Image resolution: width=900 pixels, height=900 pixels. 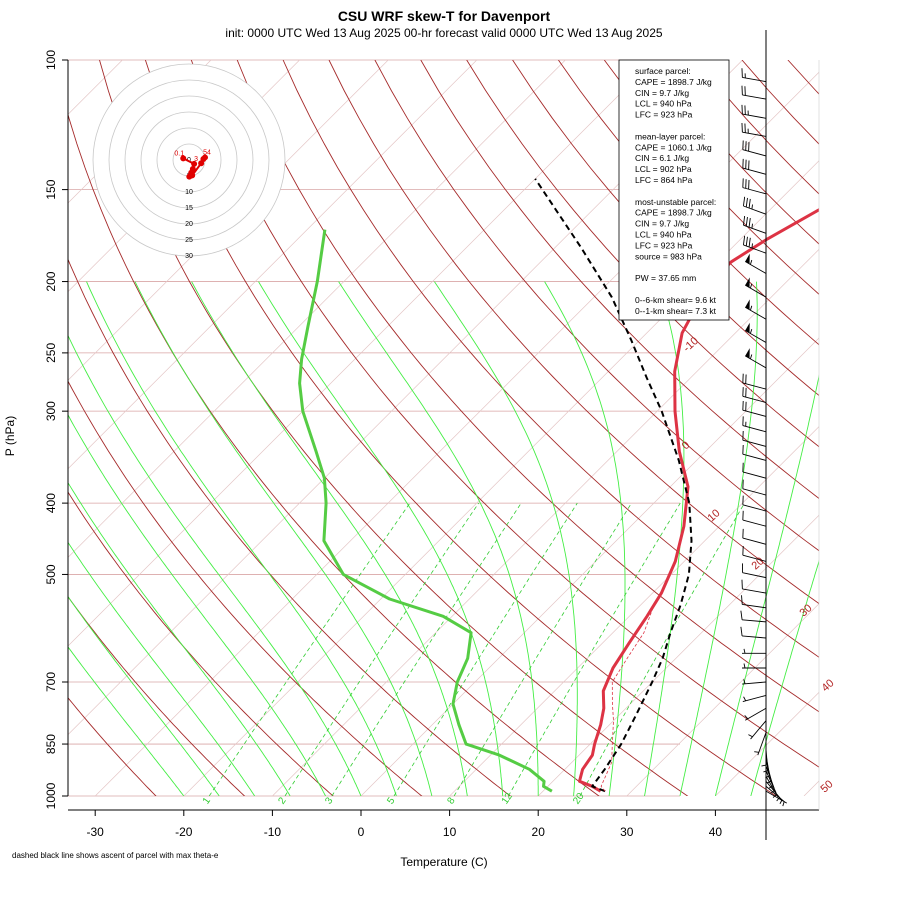 I want to click on hodograph-ring-label: 10, so click(x=189, y=192).